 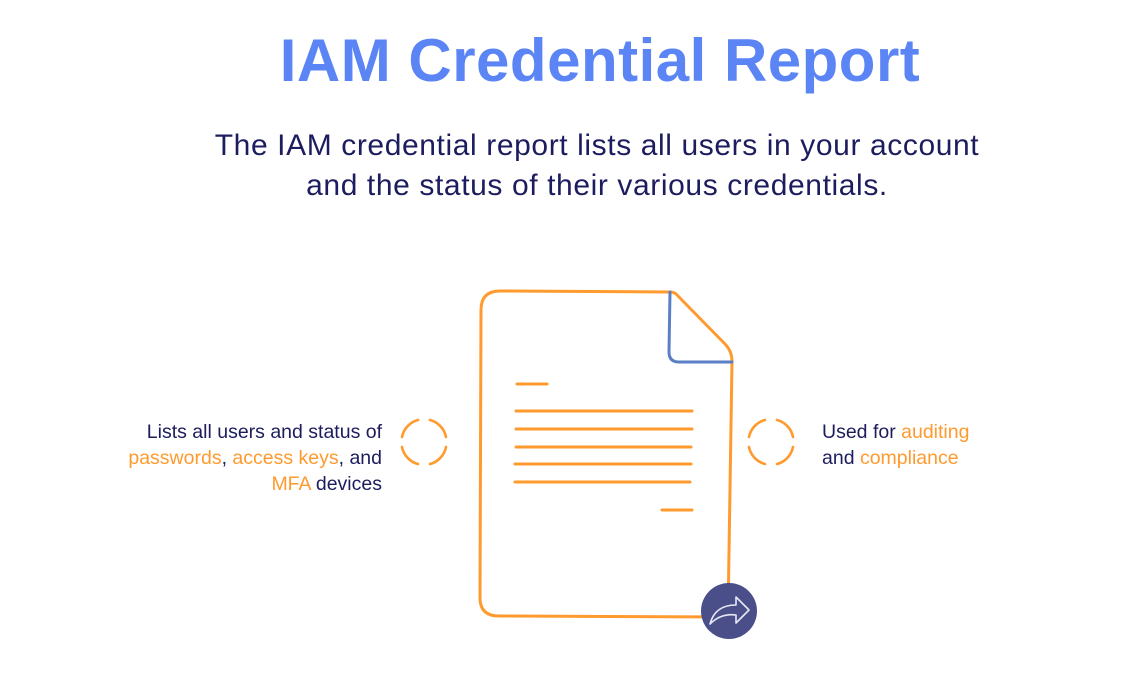 I want to click on right-caption-line-2: and compliance, so click(x=895, y=458).